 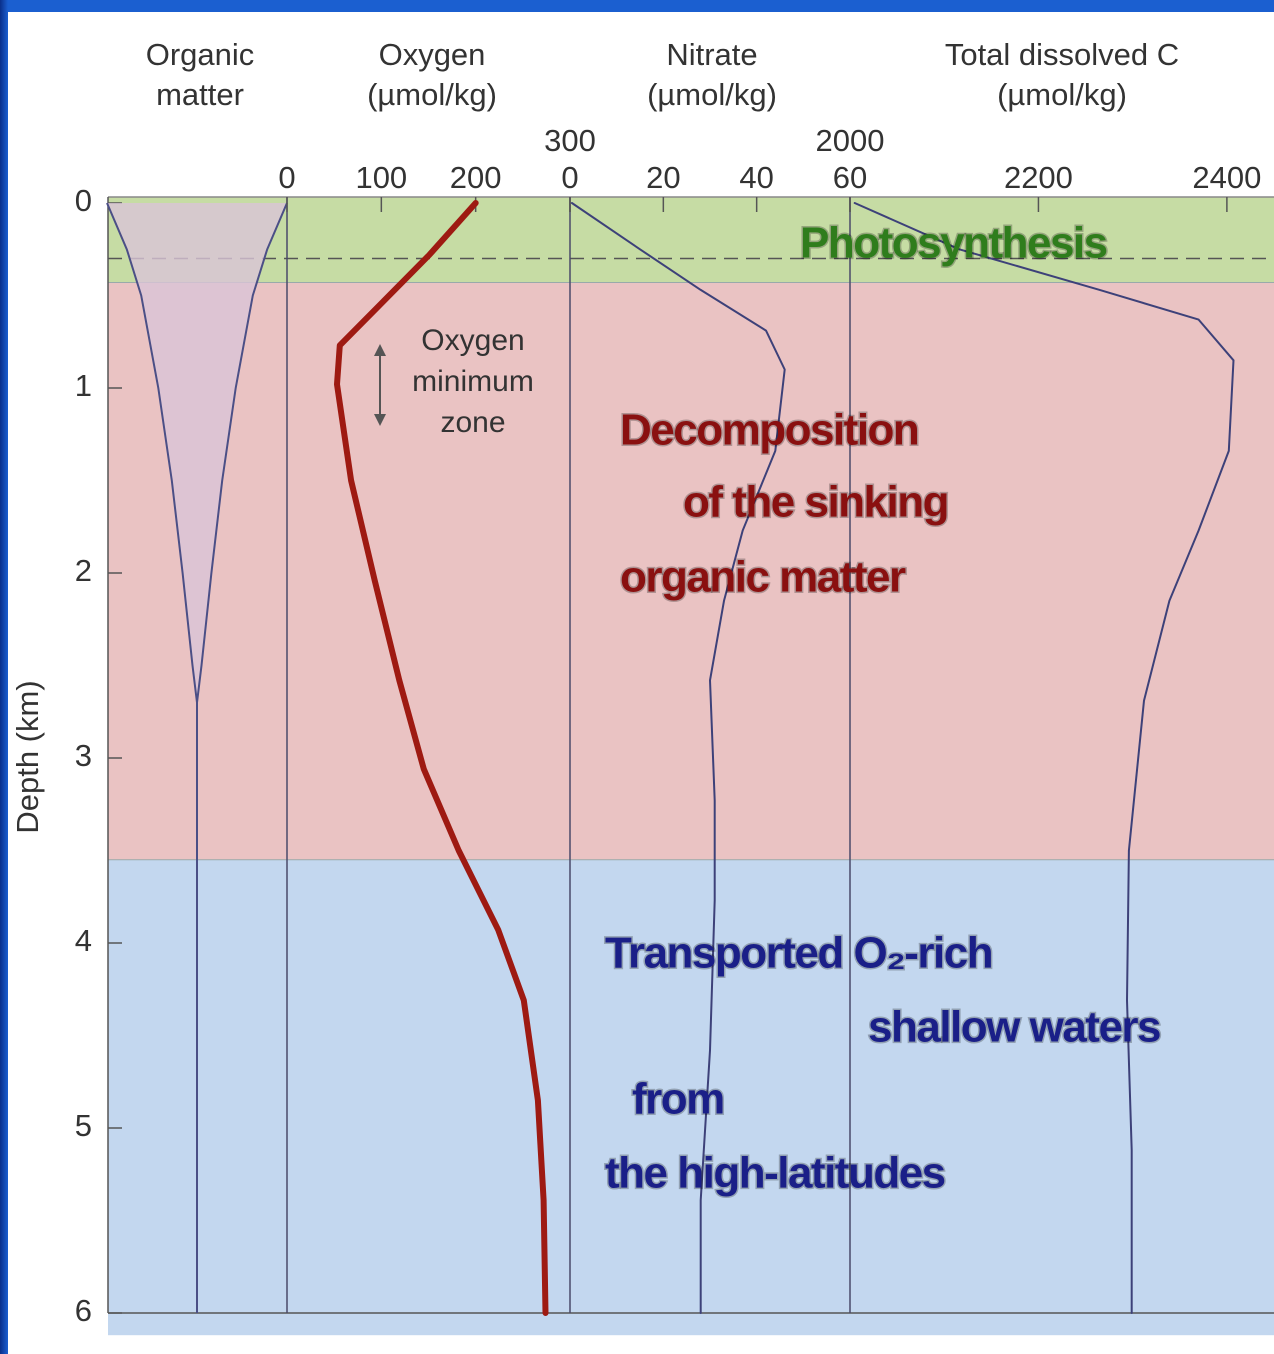 I want to click on zone-label: the high-latitudes, so click(x=775, y=1173).